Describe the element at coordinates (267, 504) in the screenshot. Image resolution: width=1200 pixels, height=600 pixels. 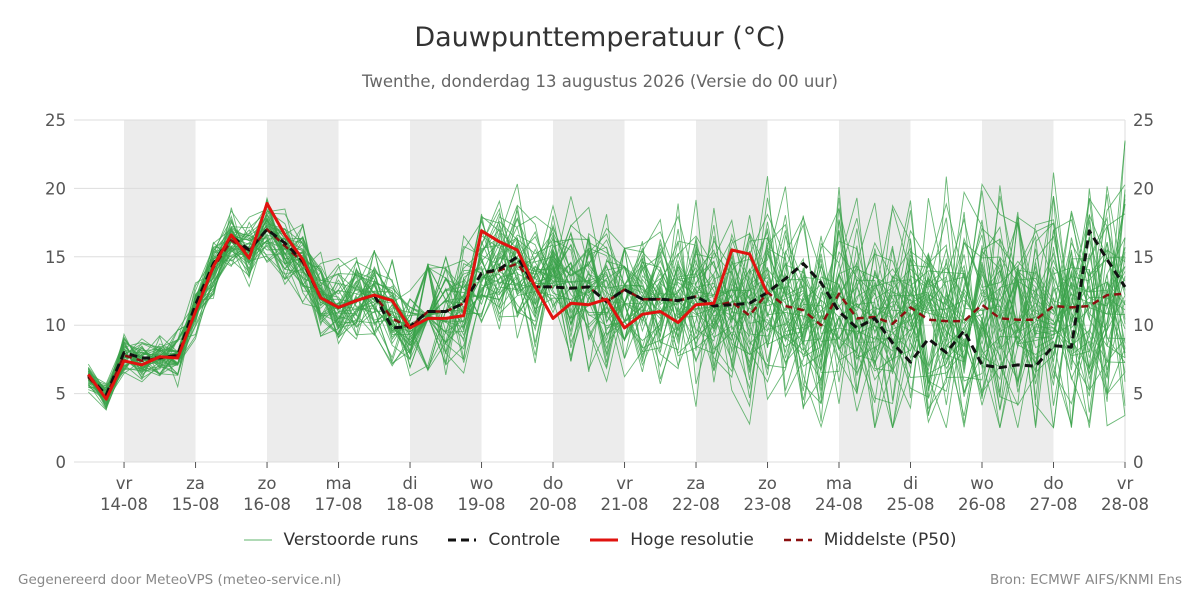
I see `x-tick-date-label: 16-08` at that location.